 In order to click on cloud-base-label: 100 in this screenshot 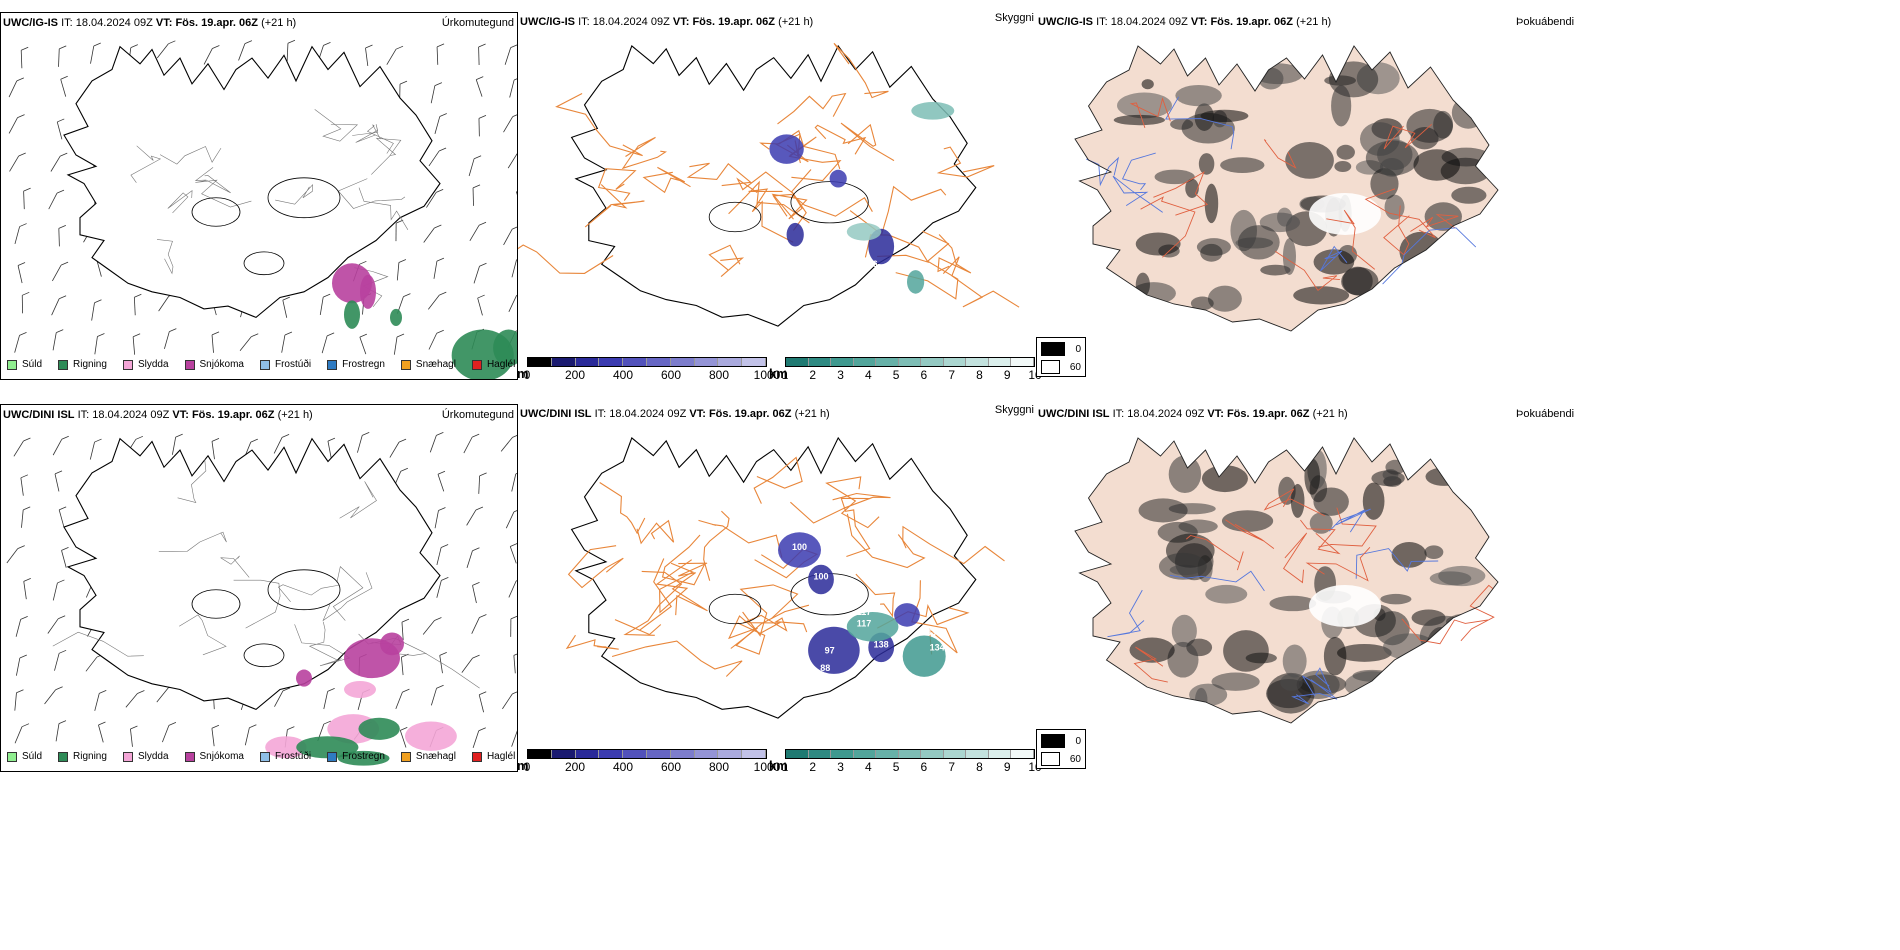, I will do `click(799, 547)`.